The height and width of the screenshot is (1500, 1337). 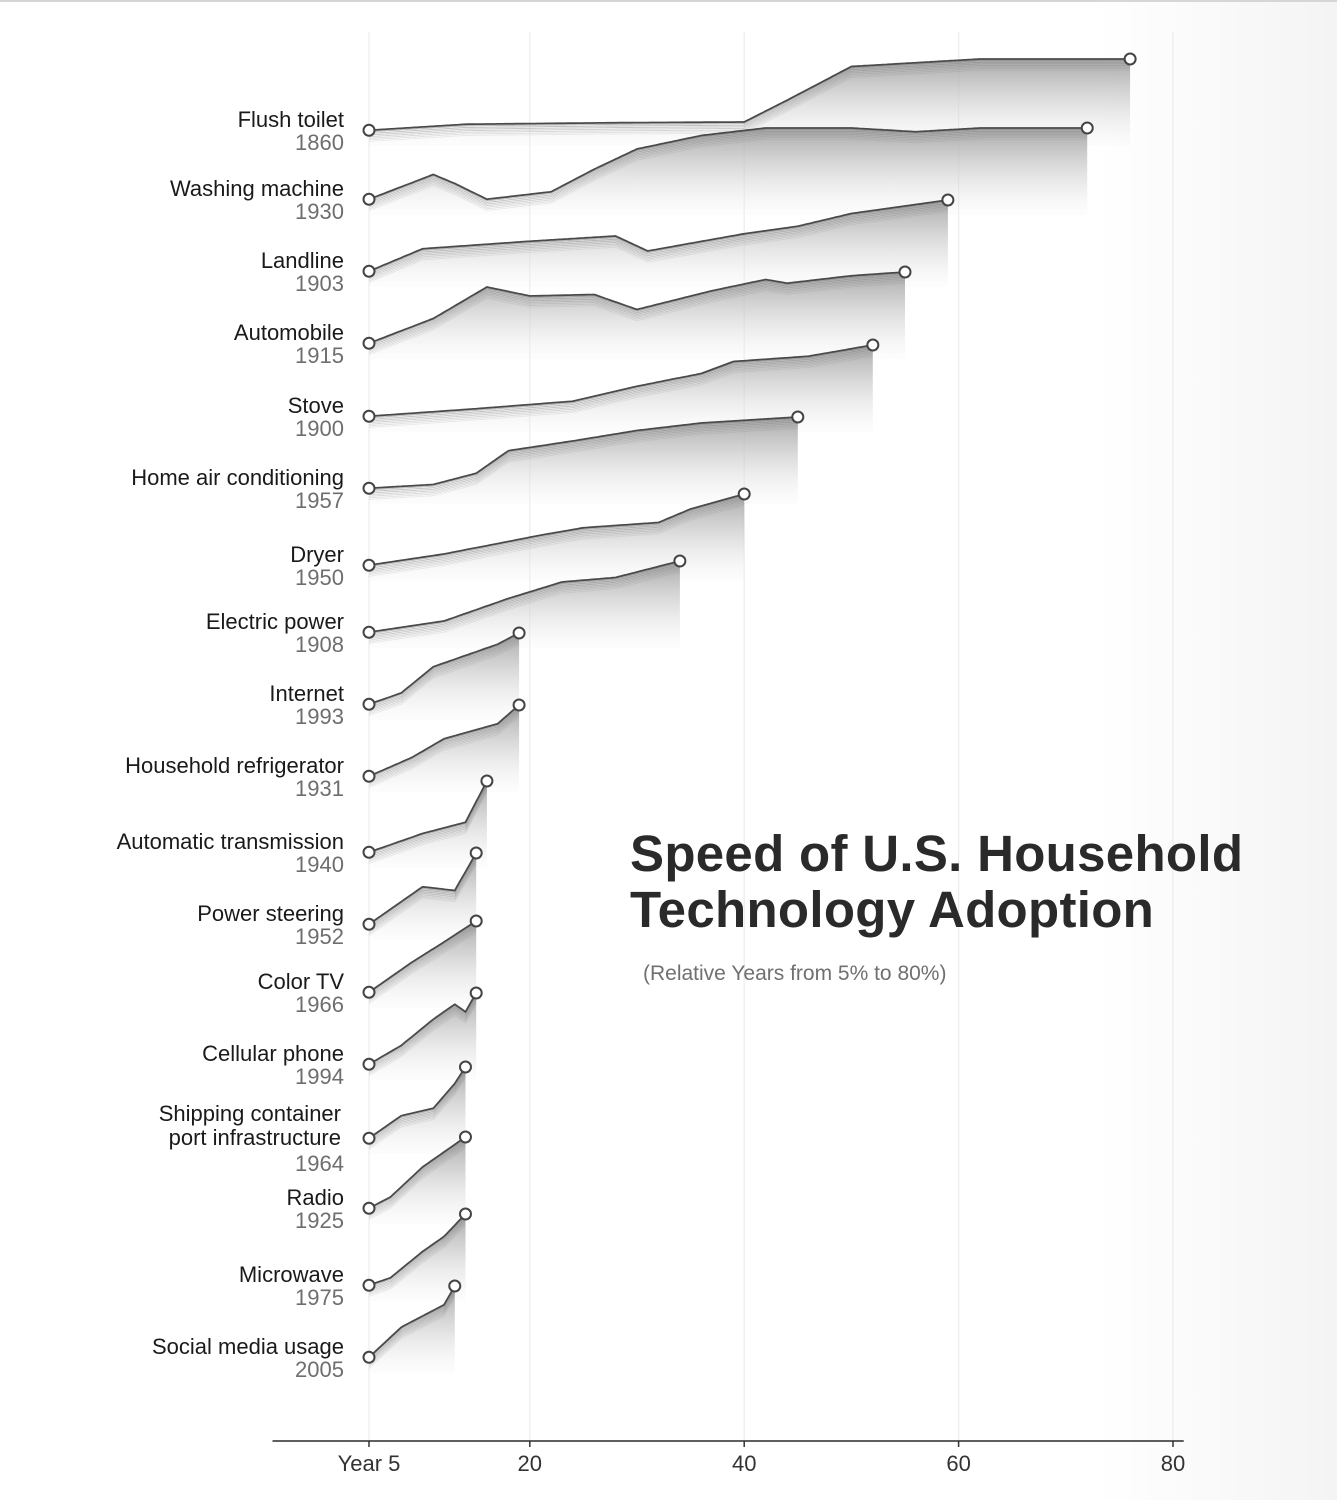 What do you see at coordinates (234, 765) in the screenshot?
I see `tech-name-label: Household refrigerator` at bounding box center [234, 765].